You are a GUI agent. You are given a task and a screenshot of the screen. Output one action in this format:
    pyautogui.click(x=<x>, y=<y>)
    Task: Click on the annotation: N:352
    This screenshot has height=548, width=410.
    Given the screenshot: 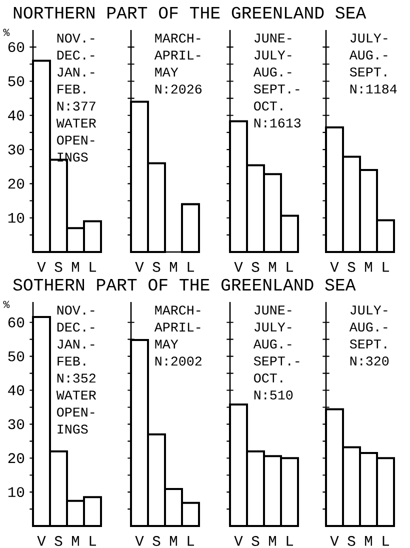 What is the action you would take?
    pyautogui.click(x=76, y=378)
    